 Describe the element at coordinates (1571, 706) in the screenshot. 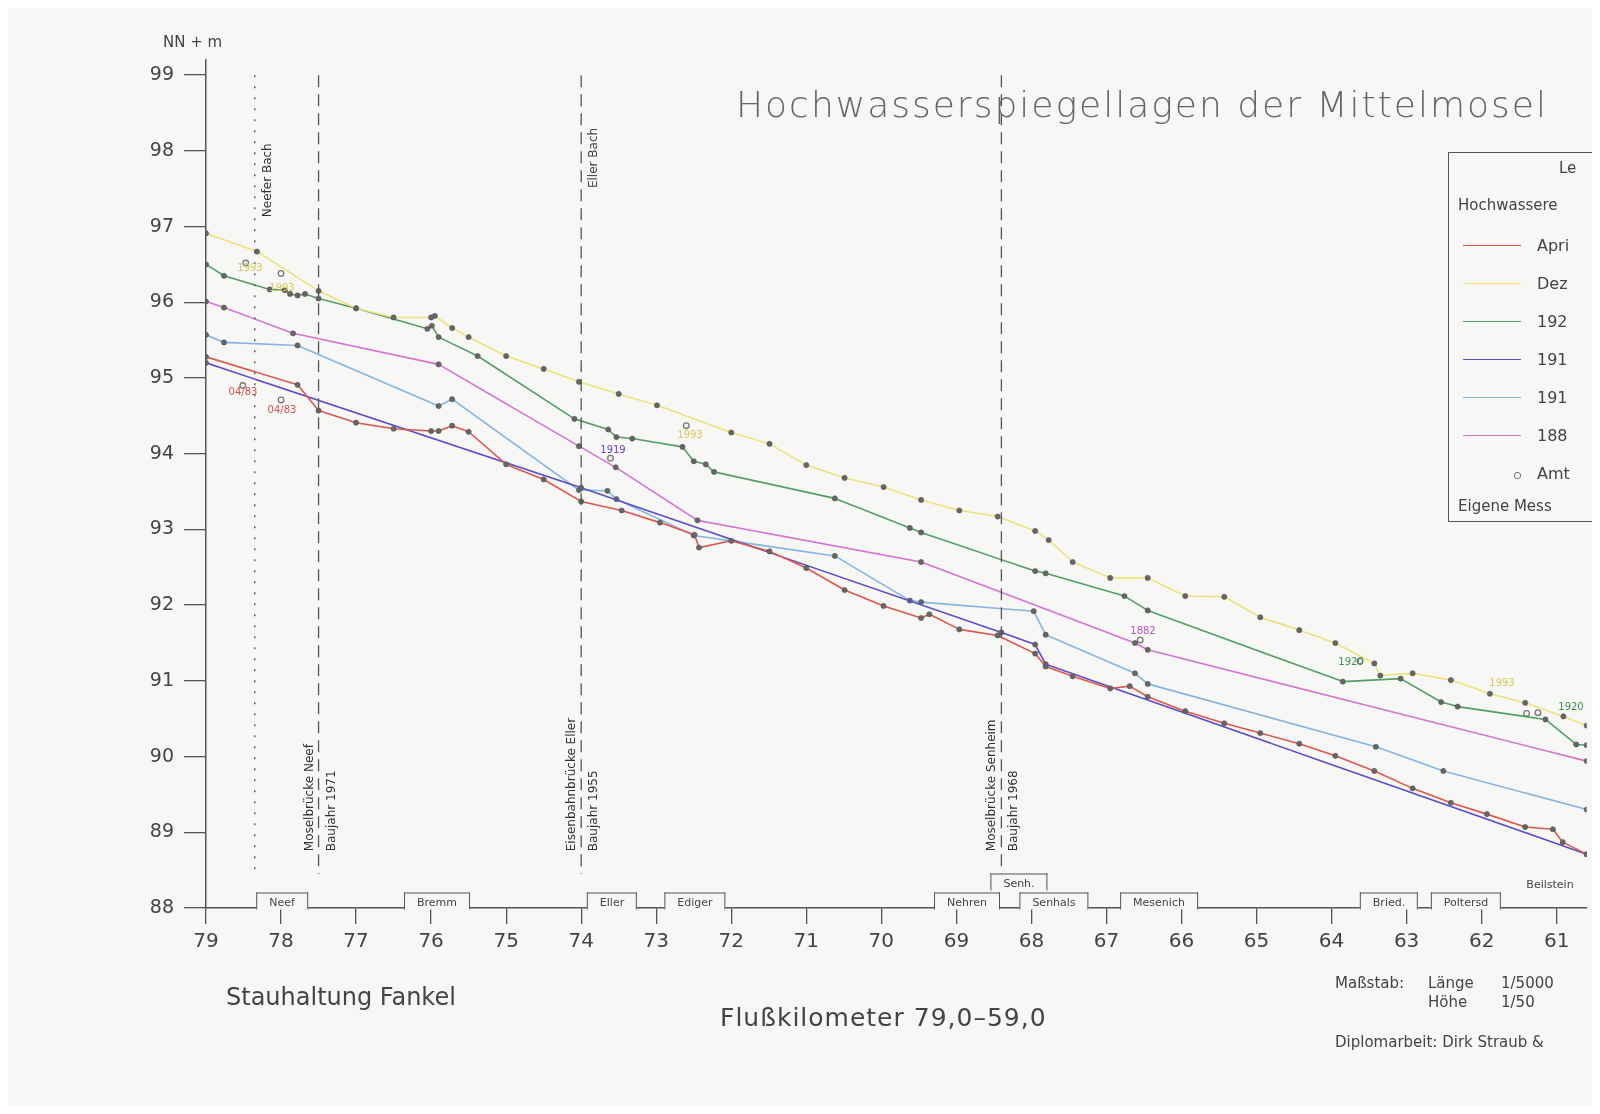

I see `annotation: 1920` at that location.